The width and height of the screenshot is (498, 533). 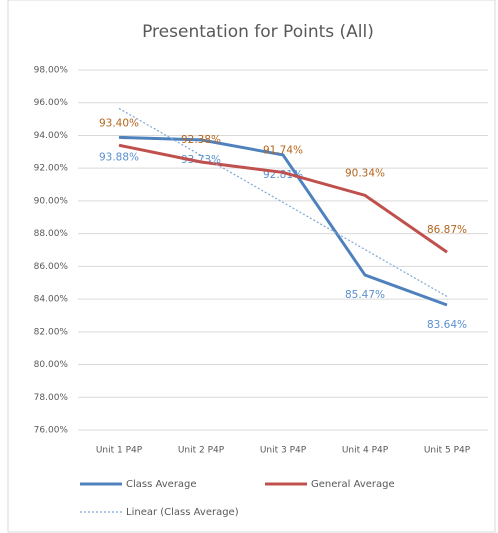 What do you see at coordinates (365, 173) in the screenshot?
I see `data-label: 90.34%` at bounding box center [365, 173].